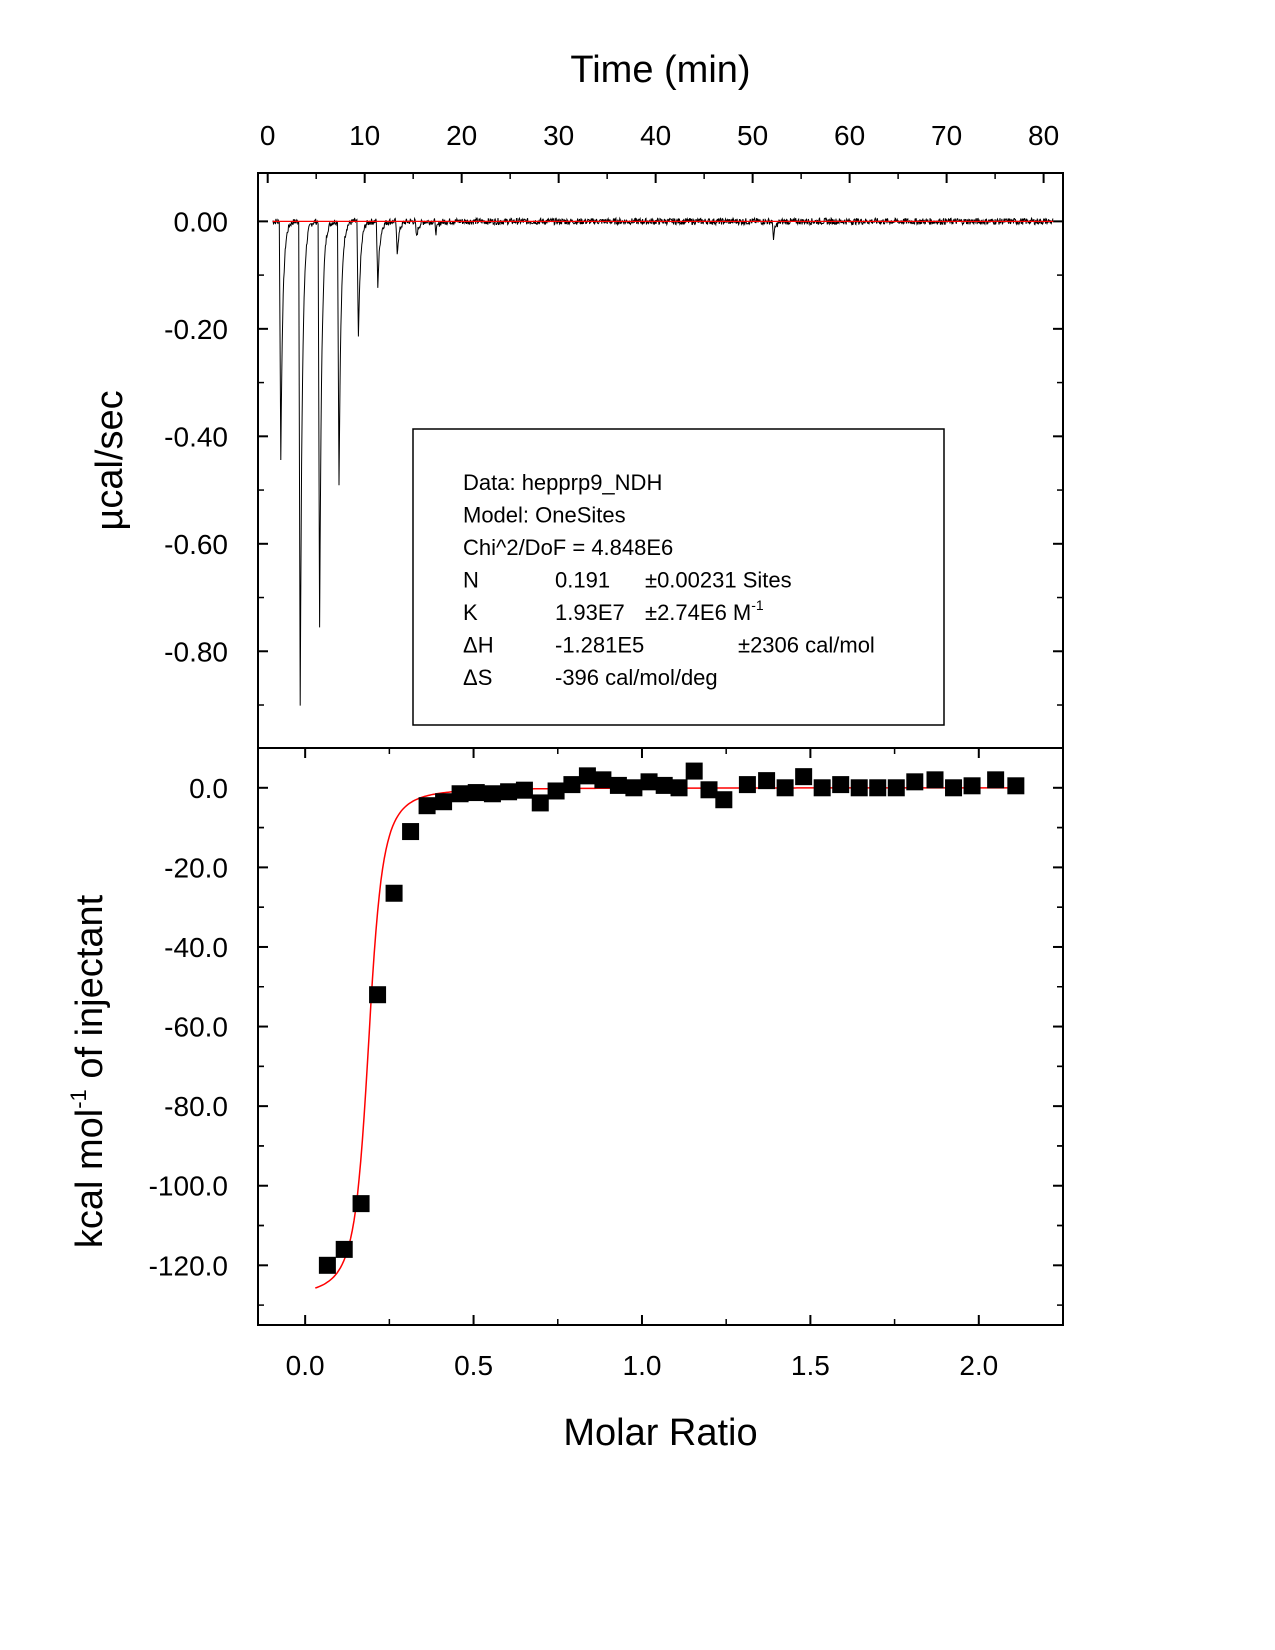 The image size is (1275, 1650). I want to click on top-x-tick-label: 20, so click(461, 135).